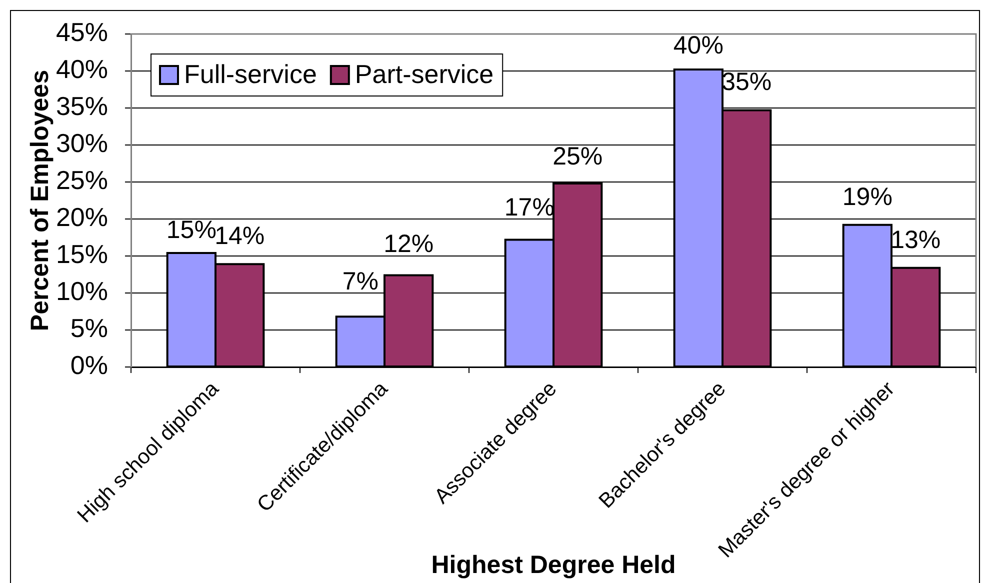 Image resolution: width=984 pixels, height=583 pixels. I want to click on data-label: 12%, so click(409, 244).